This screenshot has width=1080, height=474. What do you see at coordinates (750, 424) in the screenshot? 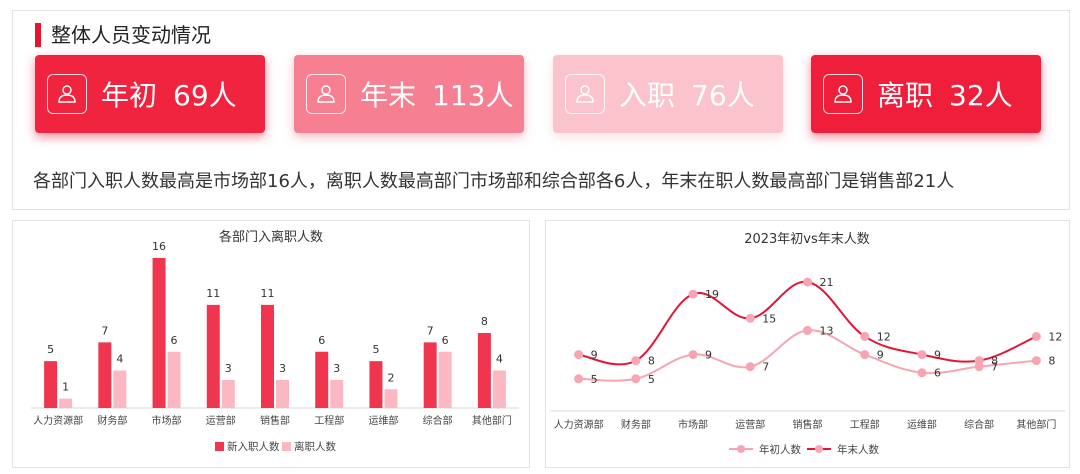
I see `x-tick-label: 运营部` at bounding box center [750, 424].